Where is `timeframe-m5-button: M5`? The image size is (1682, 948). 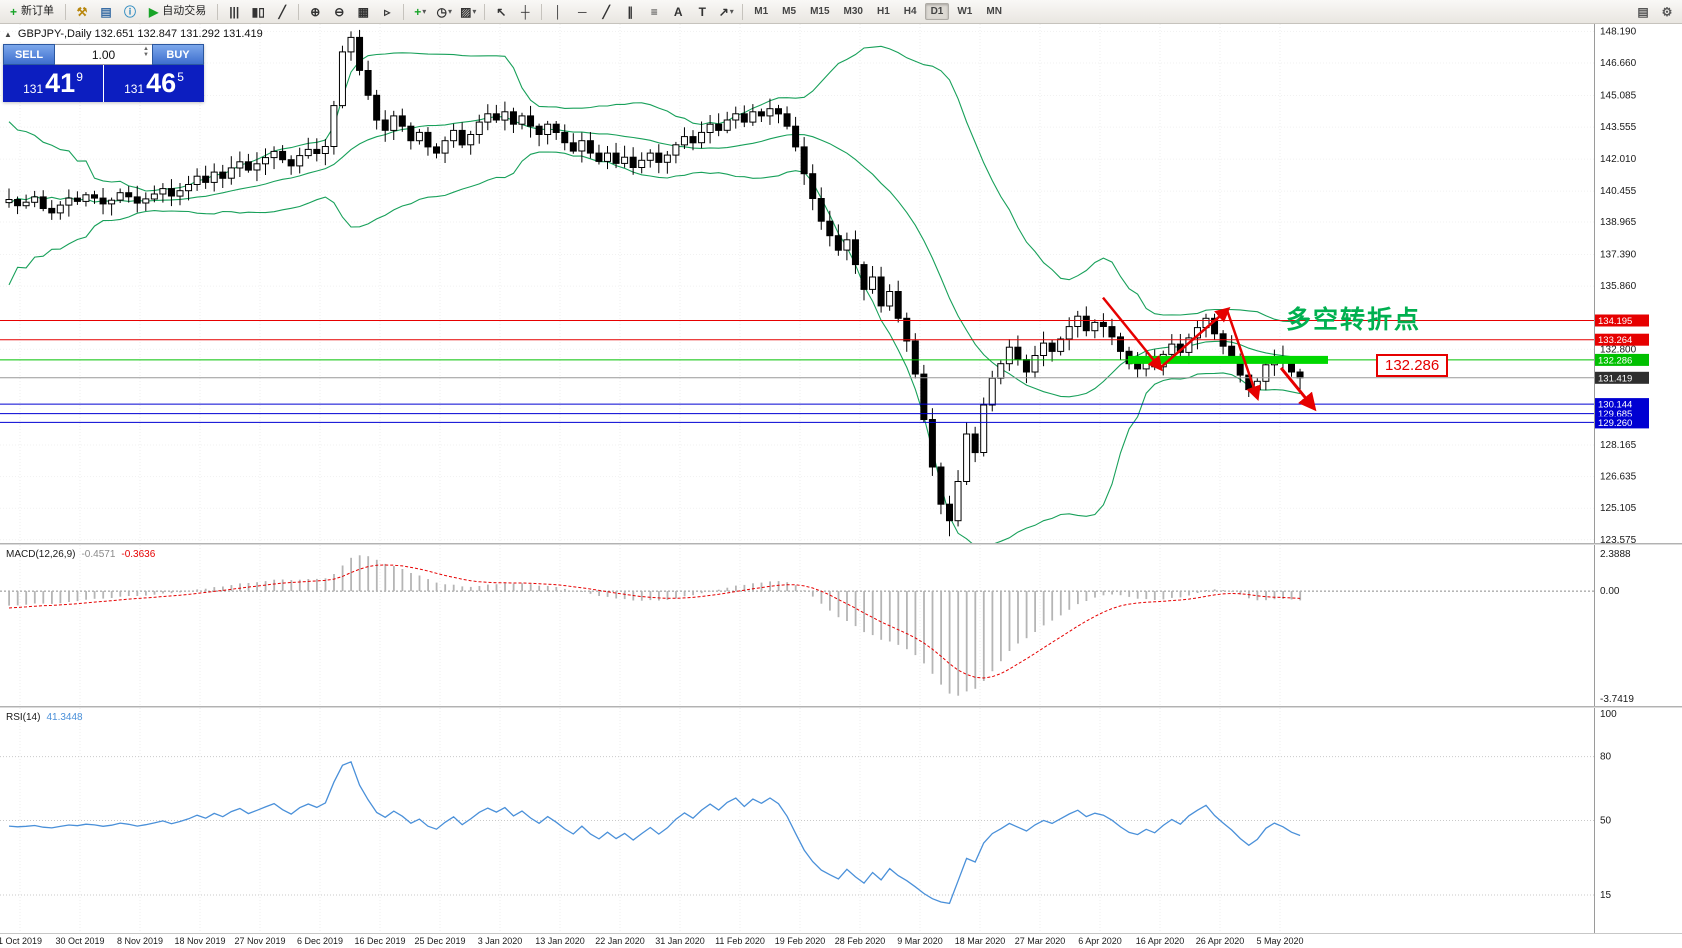 timeframe-m5-button: M5 is located at coordinates (789, 11).